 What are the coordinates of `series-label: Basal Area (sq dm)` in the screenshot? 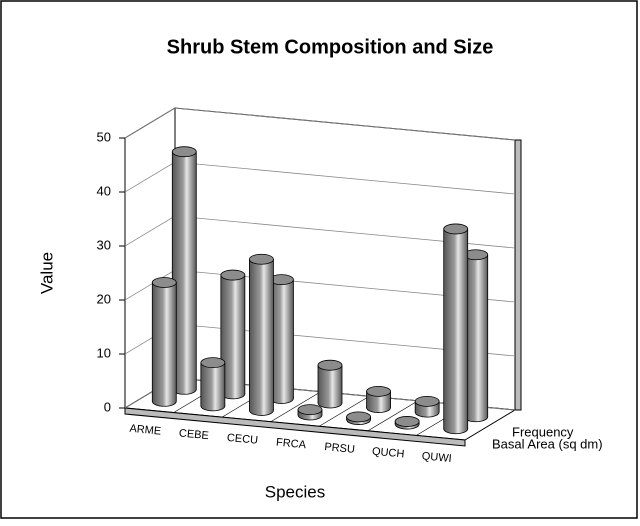 It's located at (547, 443).